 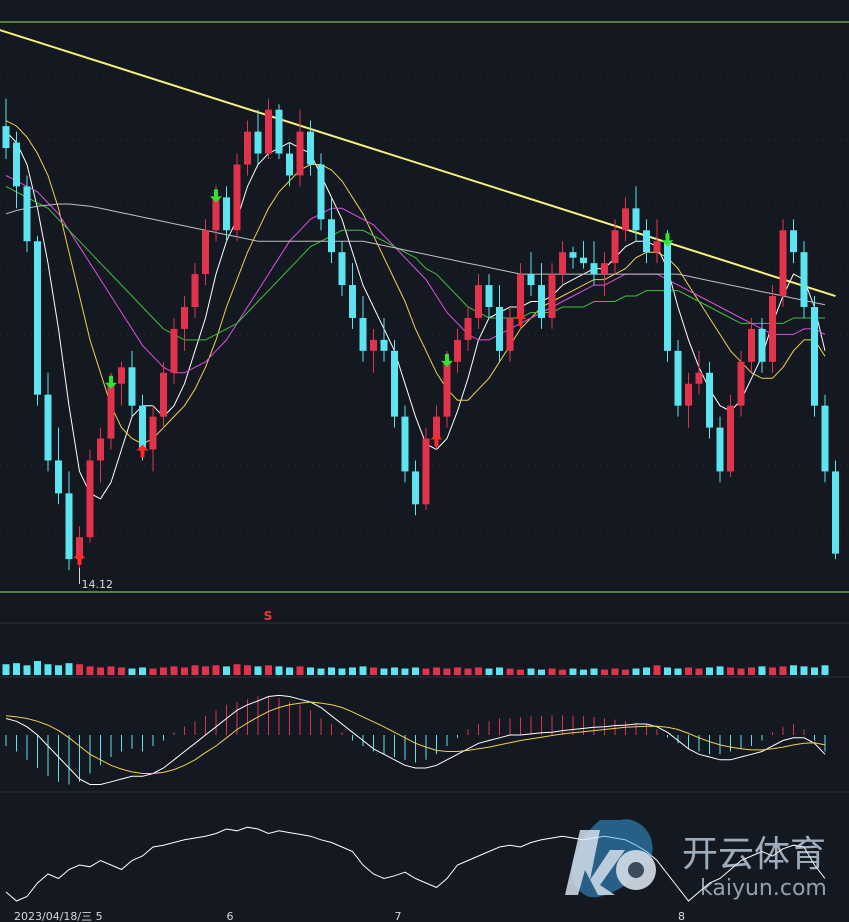 What do you see at coordinates (398, 916) in the screenshot?
I see `date-label: 7` at bounding box center [398, 916].